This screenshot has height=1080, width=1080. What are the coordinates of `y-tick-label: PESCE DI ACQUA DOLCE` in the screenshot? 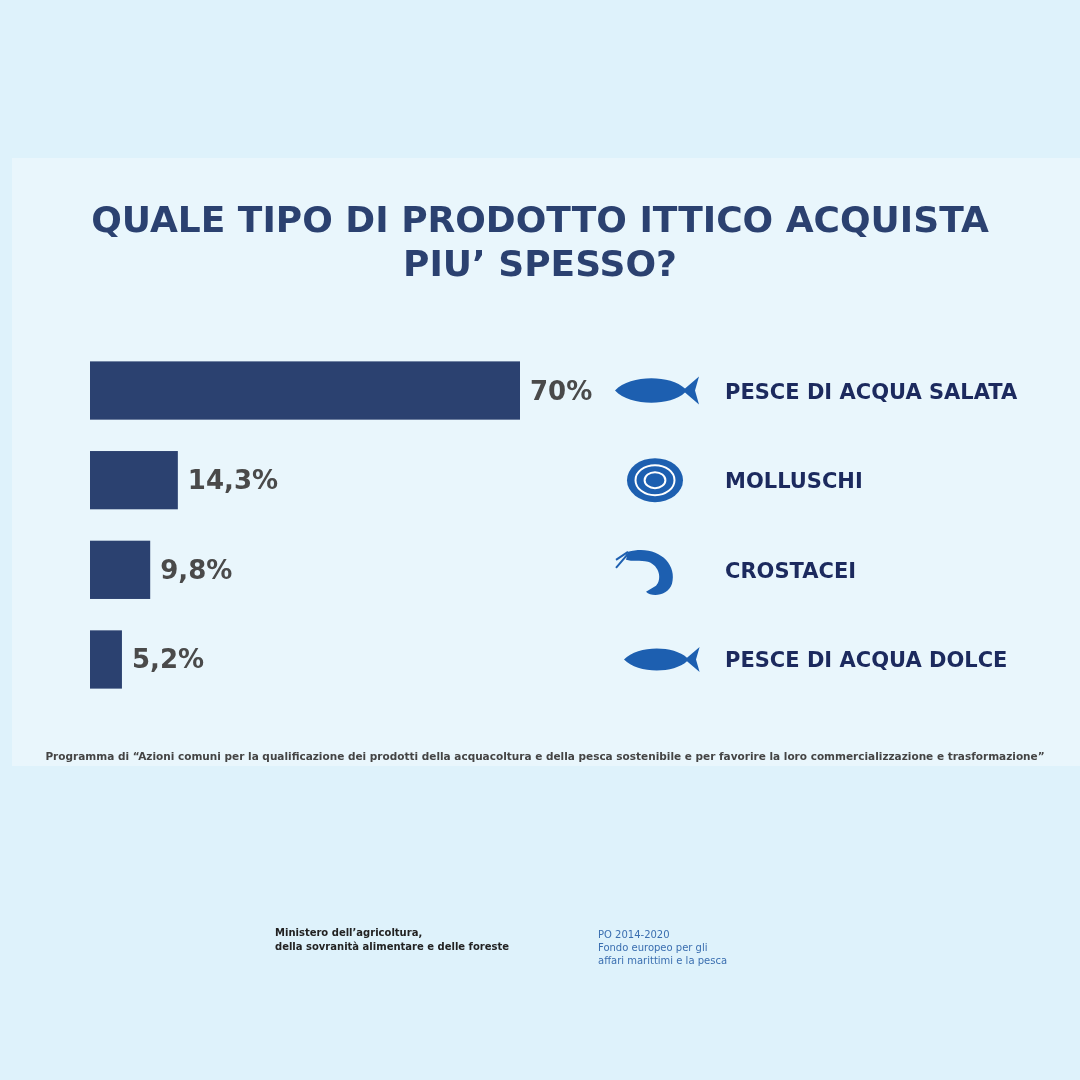 It's located at (866, 660).